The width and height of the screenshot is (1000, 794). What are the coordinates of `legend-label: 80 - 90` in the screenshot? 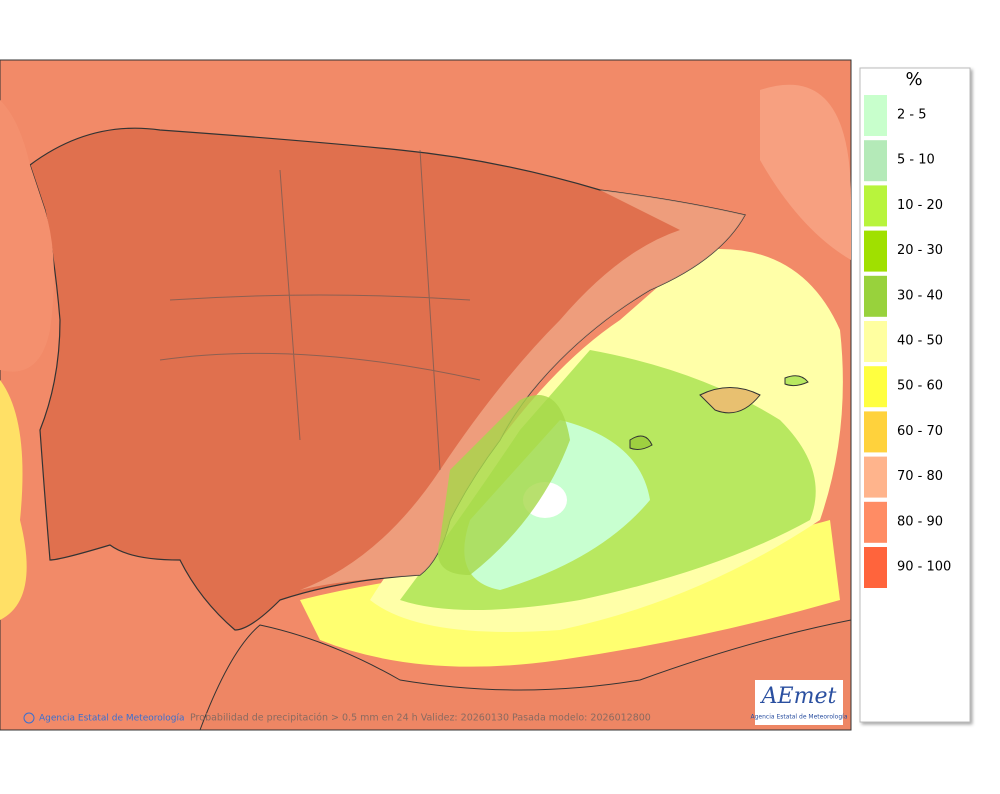 It's located at (920, 521).